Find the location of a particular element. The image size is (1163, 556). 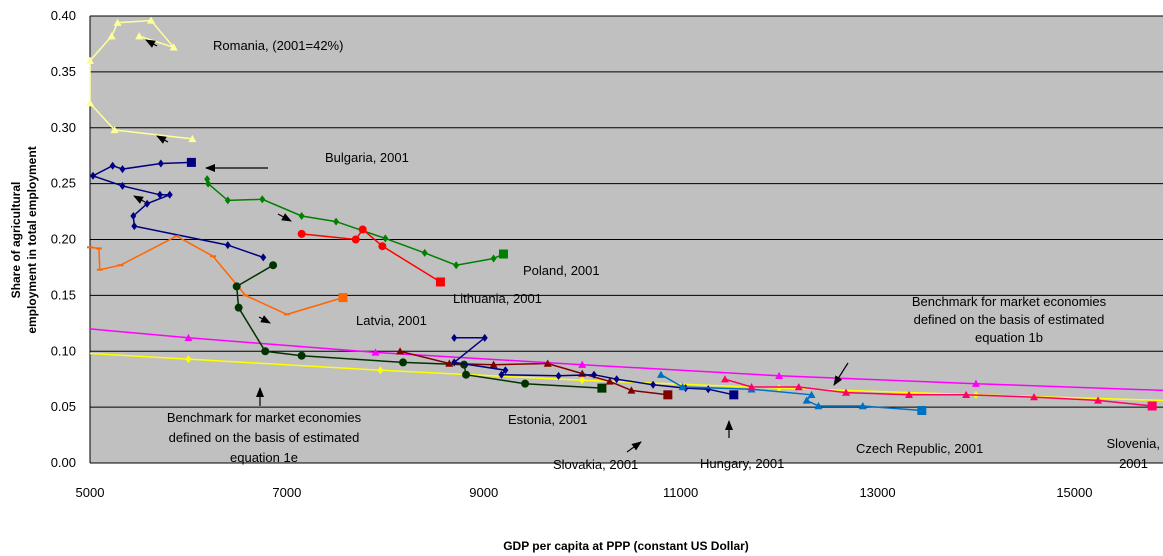

annotation-poland: Poland, 2001 is located at coordinates (561, 270).